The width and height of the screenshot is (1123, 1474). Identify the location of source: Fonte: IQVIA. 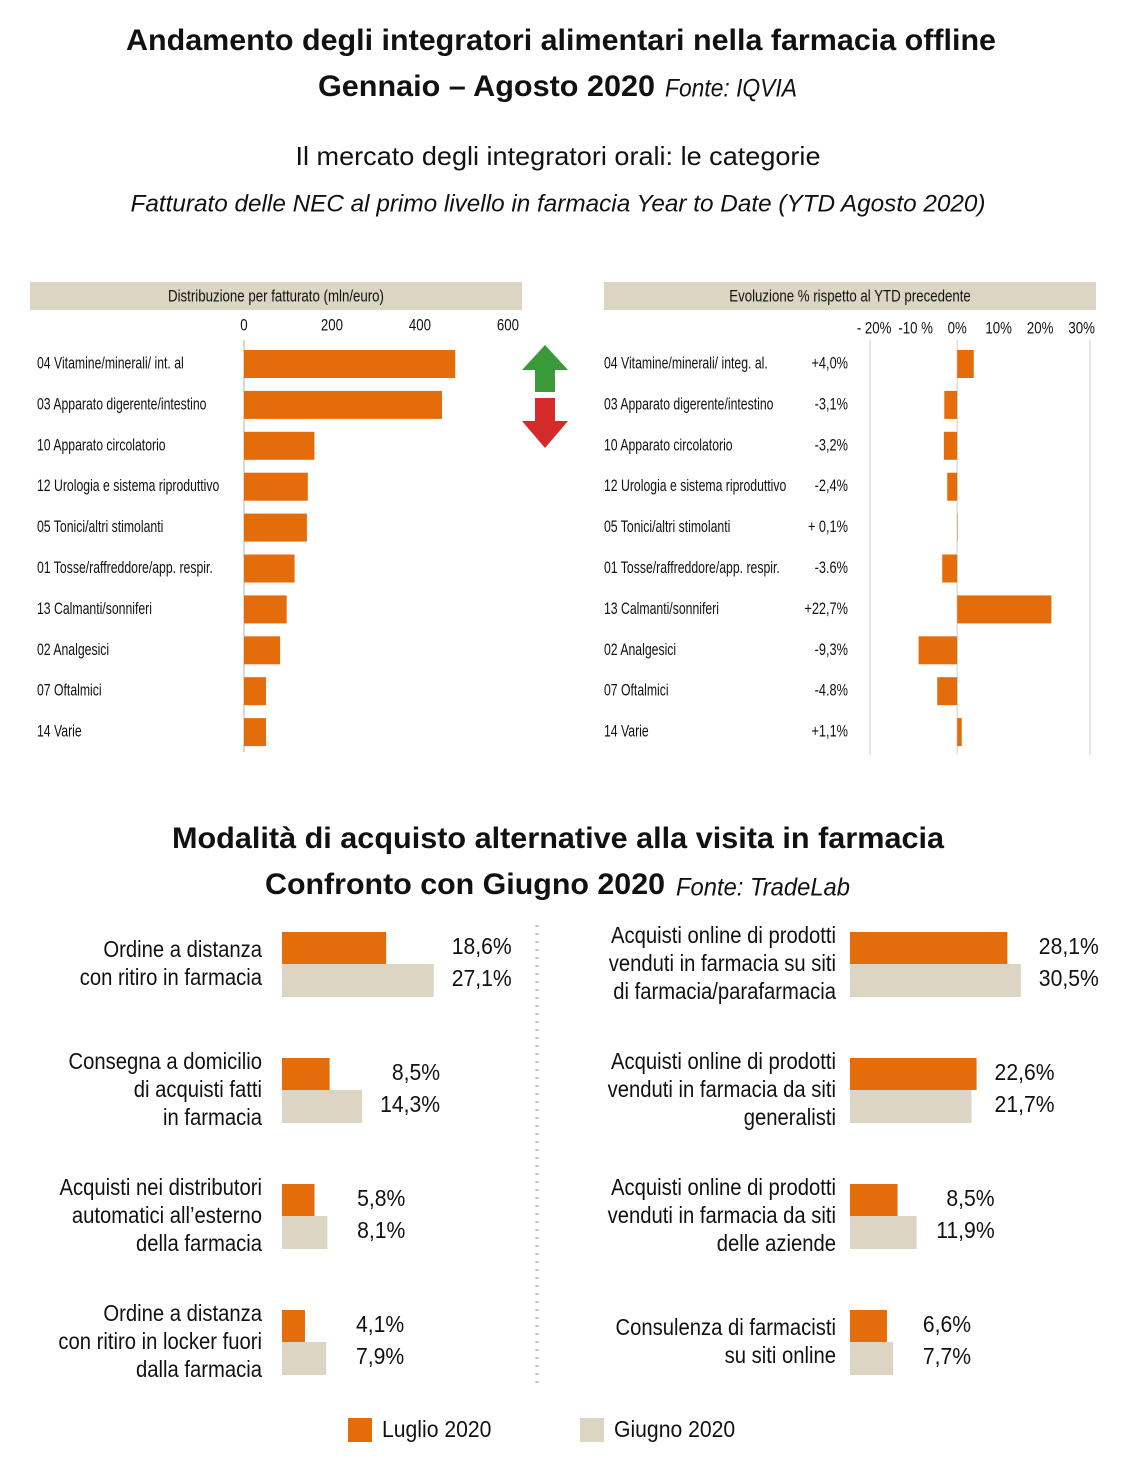
(731, 89).